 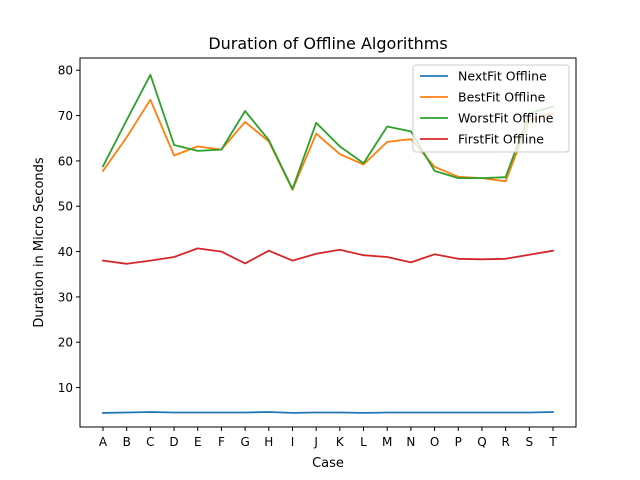 What do you see at coordinates (552, 442) in the screenshot?
I see `x-tick-label: T` at bounding box center [552, 442].